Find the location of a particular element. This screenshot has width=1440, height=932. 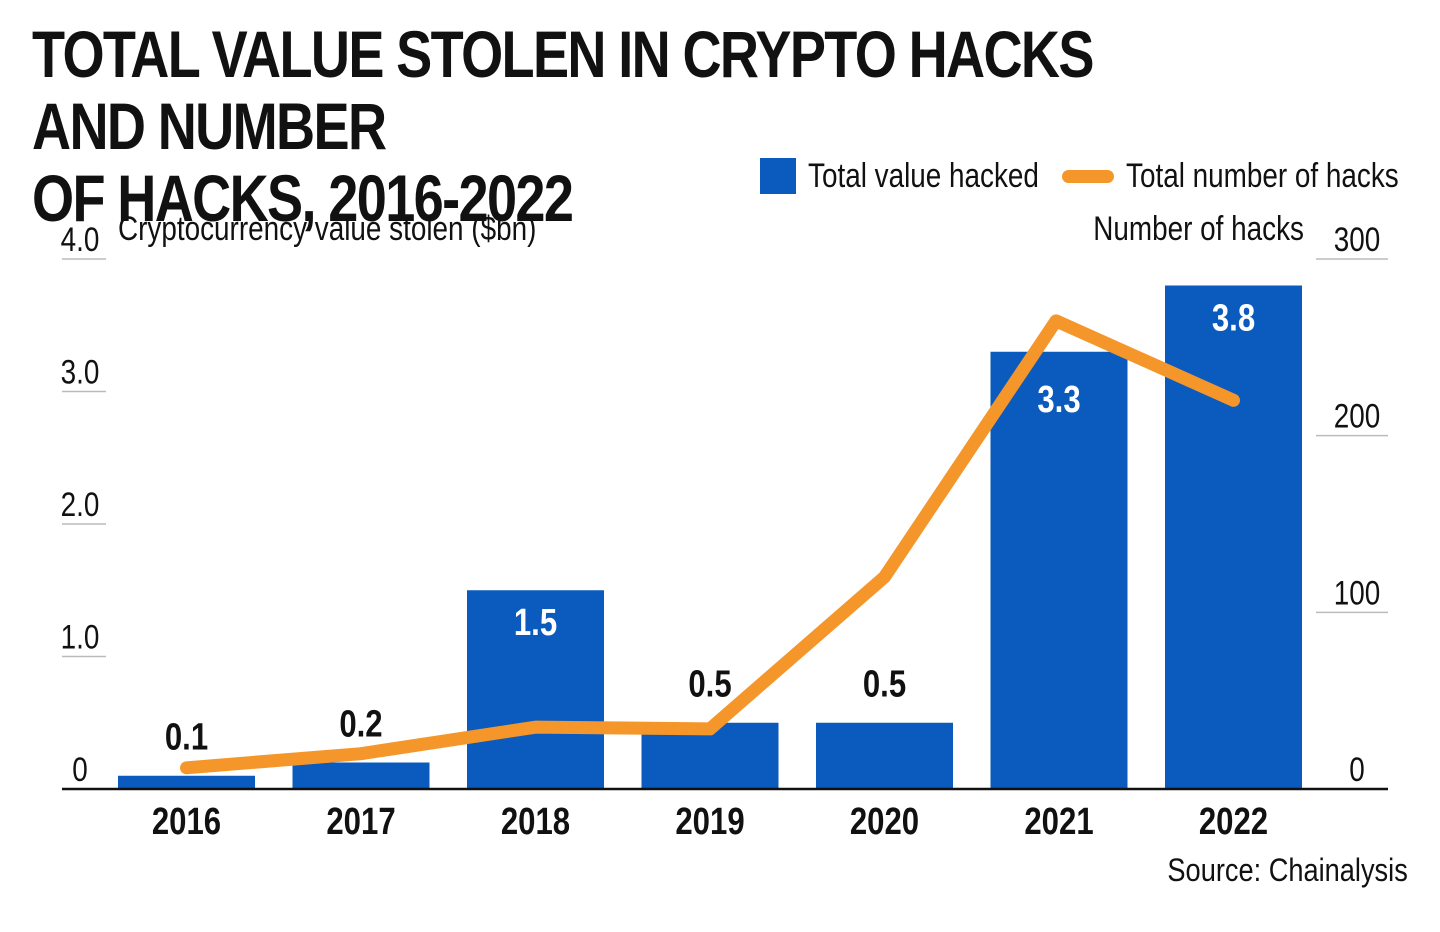

x-axis-label-2016: 2016 is located at coordinates (186, 822).